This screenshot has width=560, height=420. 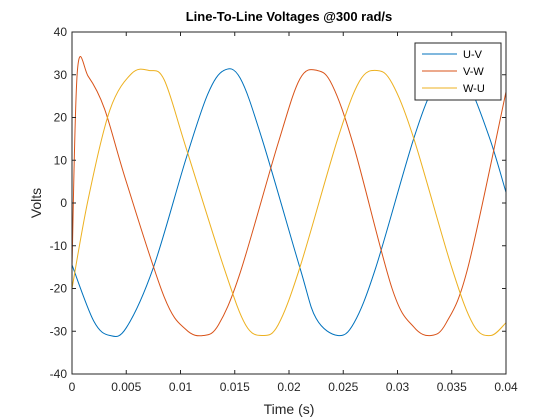 What do you see at coordinates (343, 387) in the screenshot?
I see `x-tick-label: 0.025` at bounding box center [343, 387].